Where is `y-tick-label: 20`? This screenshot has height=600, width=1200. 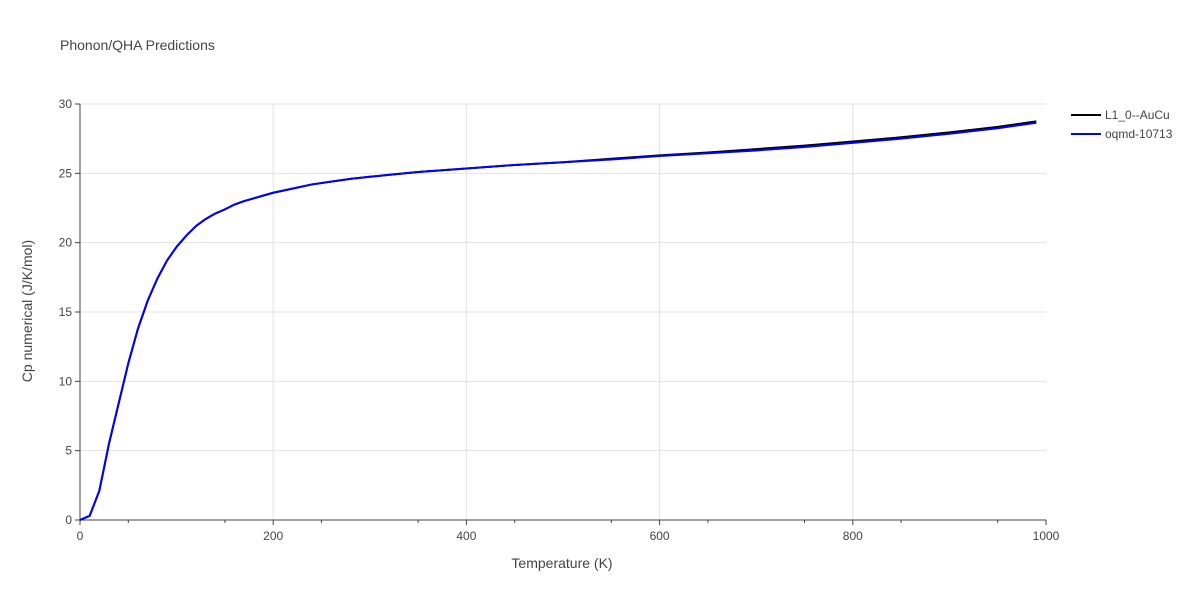 y-tick-label: 20 is located at coordinates (66, 243).